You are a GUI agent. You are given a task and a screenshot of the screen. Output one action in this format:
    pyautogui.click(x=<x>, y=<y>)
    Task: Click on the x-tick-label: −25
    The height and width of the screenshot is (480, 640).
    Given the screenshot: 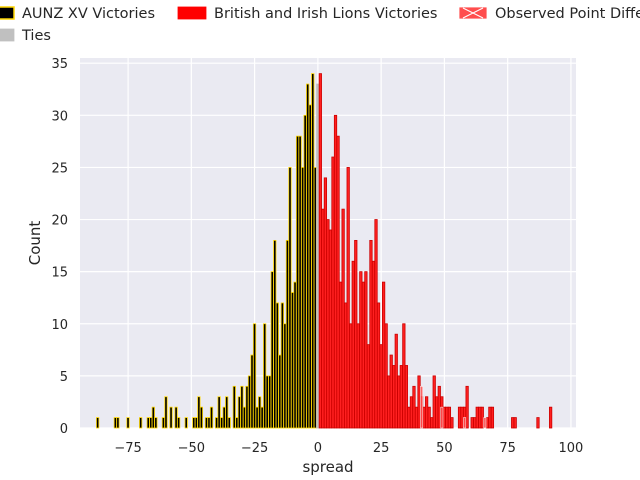 What is the action you would take?
    pyautogui.click(x=254, y=448)
    